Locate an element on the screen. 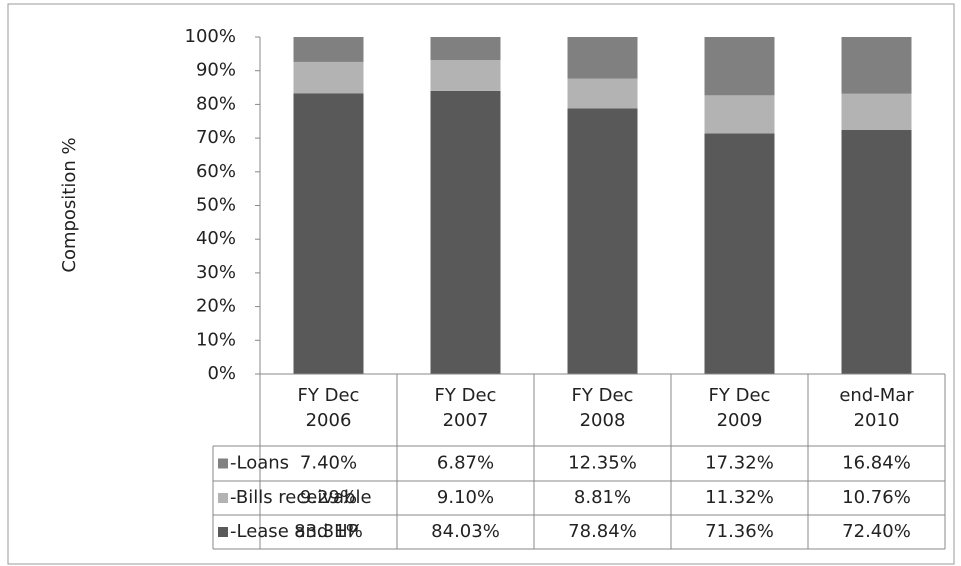 The height and width of the screenshot is (566, 961). table-value: 11.32% is located at coordinates (739, 497).